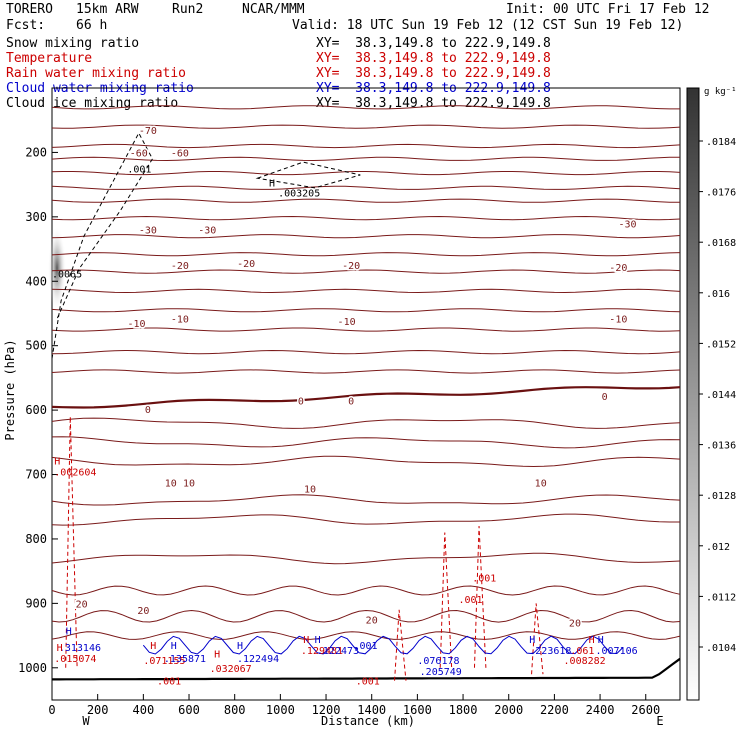  I want to click on colorbar-unit: g kg⁻¹, so click(720, 92).